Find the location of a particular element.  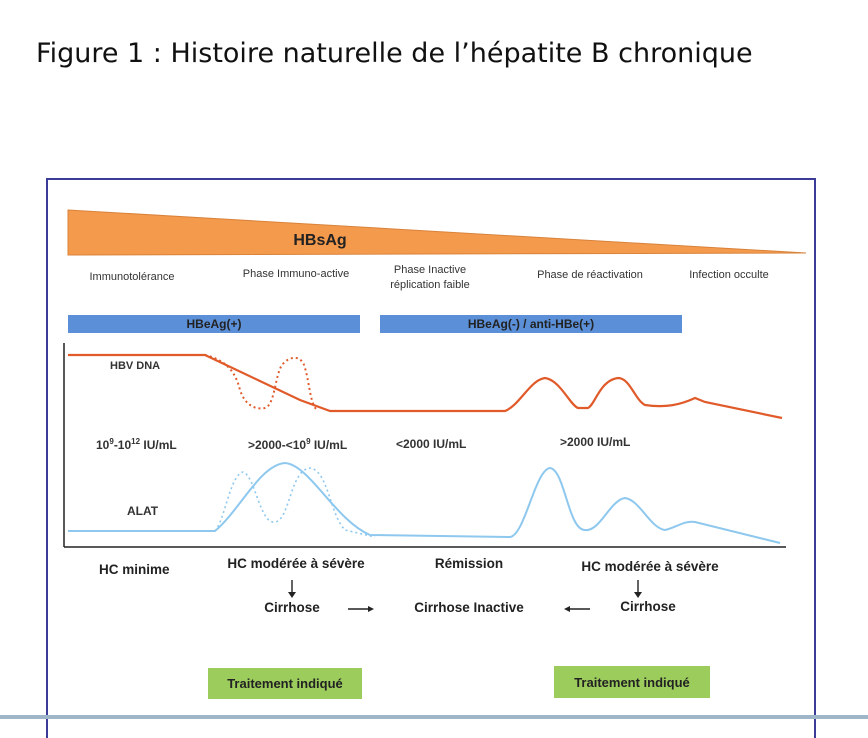

alat-fluctuation is located at coordinates (295, 502).